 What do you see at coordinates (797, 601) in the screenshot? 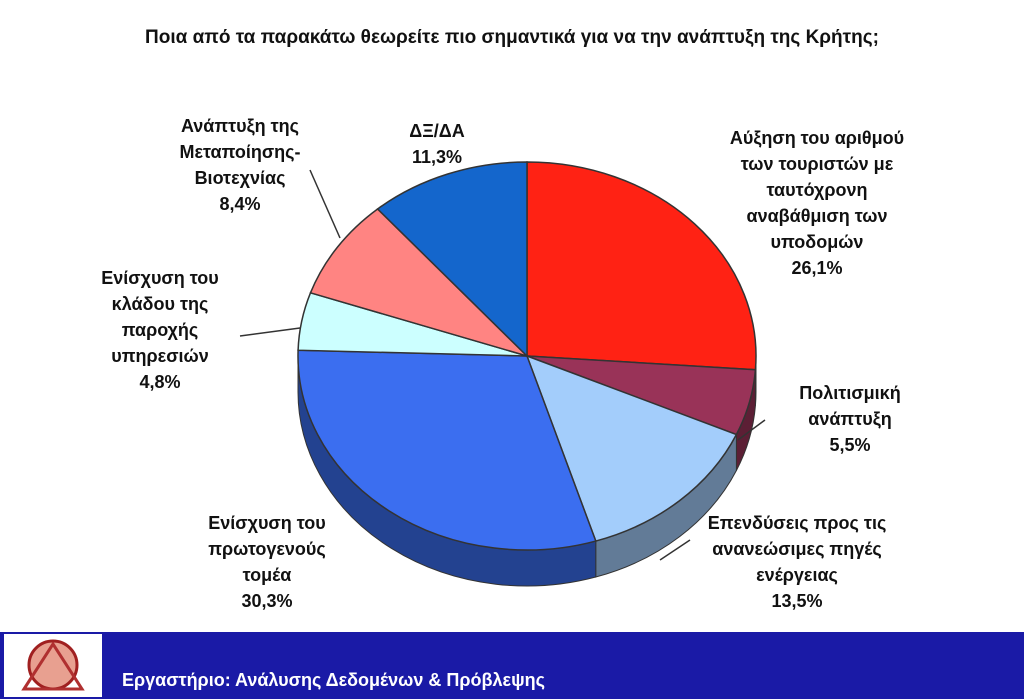
I see `value-label: 13,5%` at bounding box center [797, 601].